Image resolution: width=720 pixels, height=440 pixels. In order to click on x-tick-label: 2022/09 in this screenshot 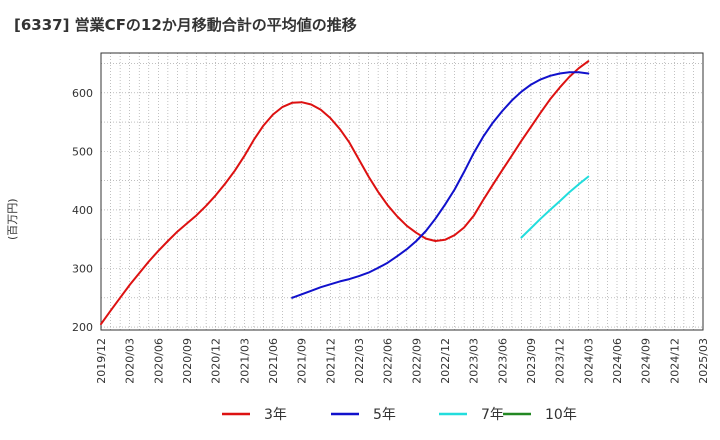, I will do `click(416, 361)`.